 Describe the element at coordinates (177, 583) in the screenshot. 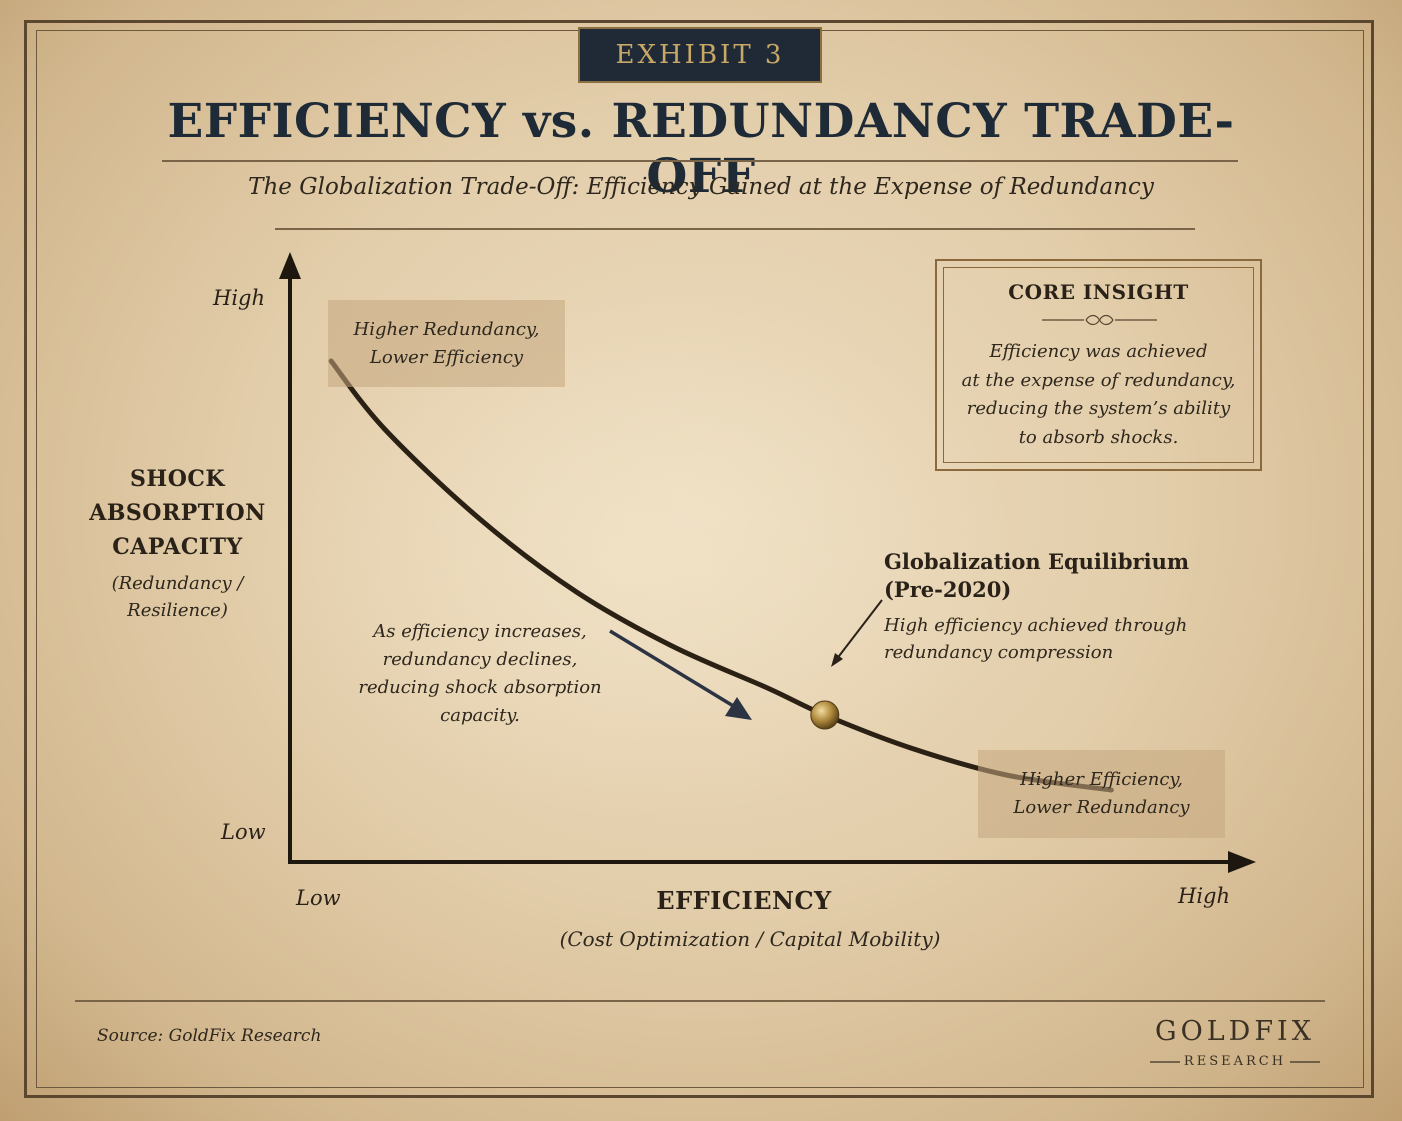

I see `y-axis-subtitle-line: (Redundancy /` at that location.